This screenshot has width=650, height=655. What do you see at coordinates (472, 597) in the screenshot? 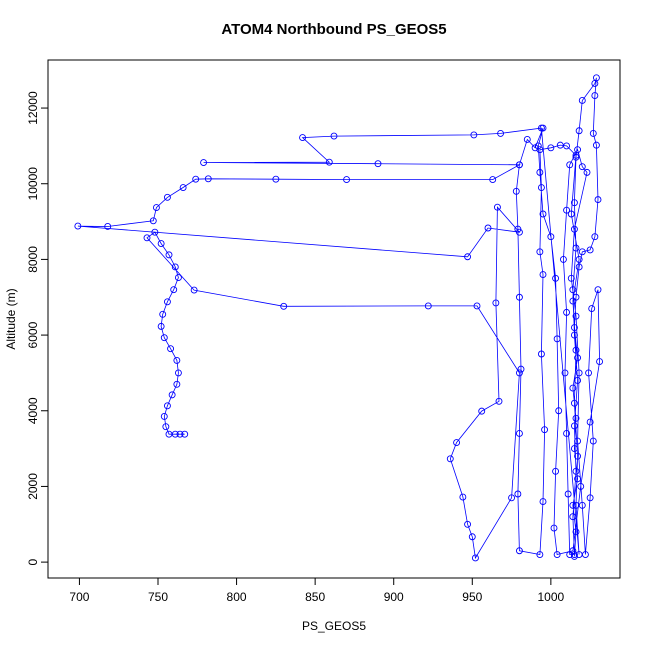
I see `x-tick-label: 950` at bounding box center [472, 597].